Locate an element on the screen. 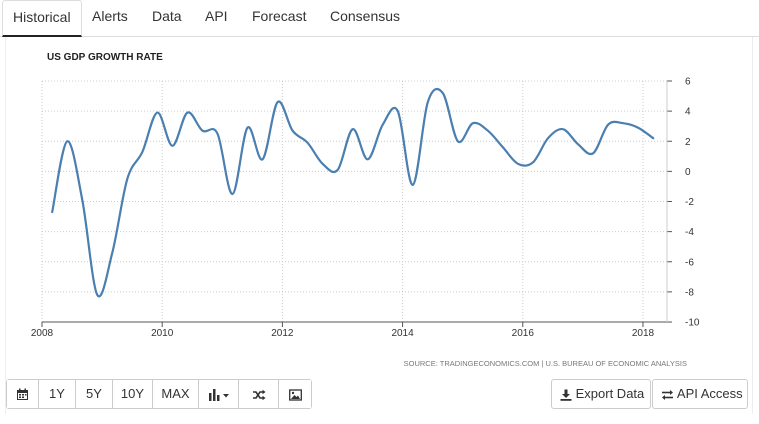  y-tick-label: 6 is located at coordinates (688, 82).